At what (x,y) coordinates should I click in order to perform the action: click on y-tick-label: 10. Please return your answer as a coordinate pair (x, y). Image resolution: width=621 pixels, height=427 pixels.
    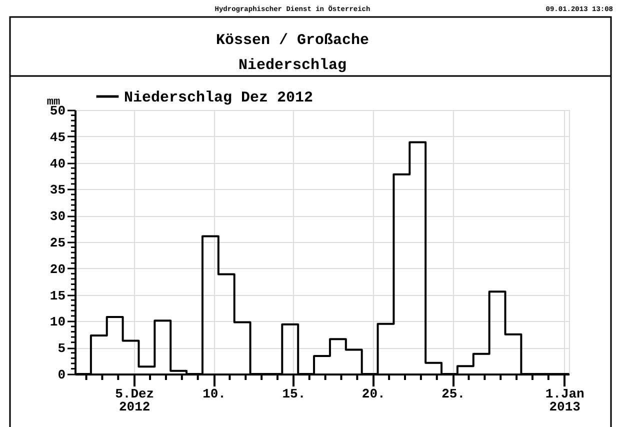
    Looking at the image, I should click on (58, 322).